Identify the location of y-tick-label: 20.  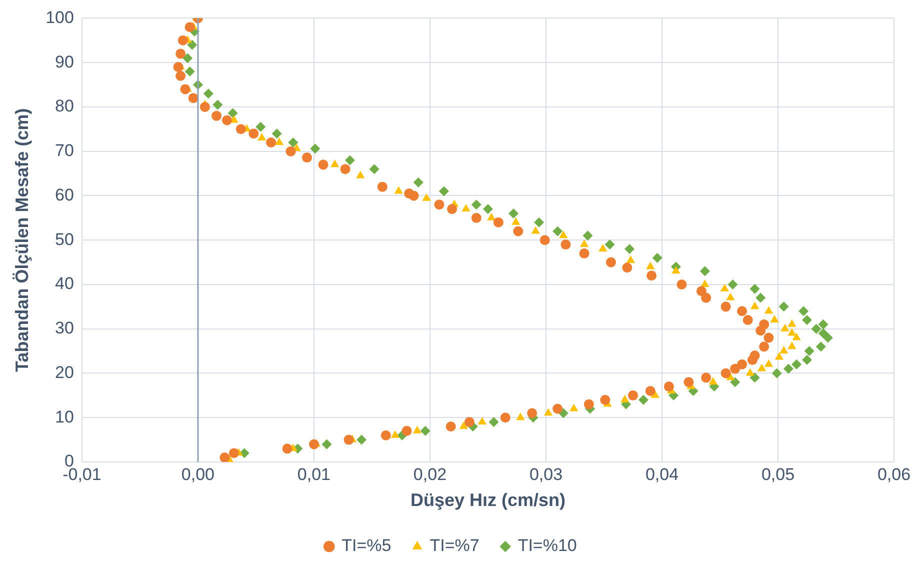
(64, 372).